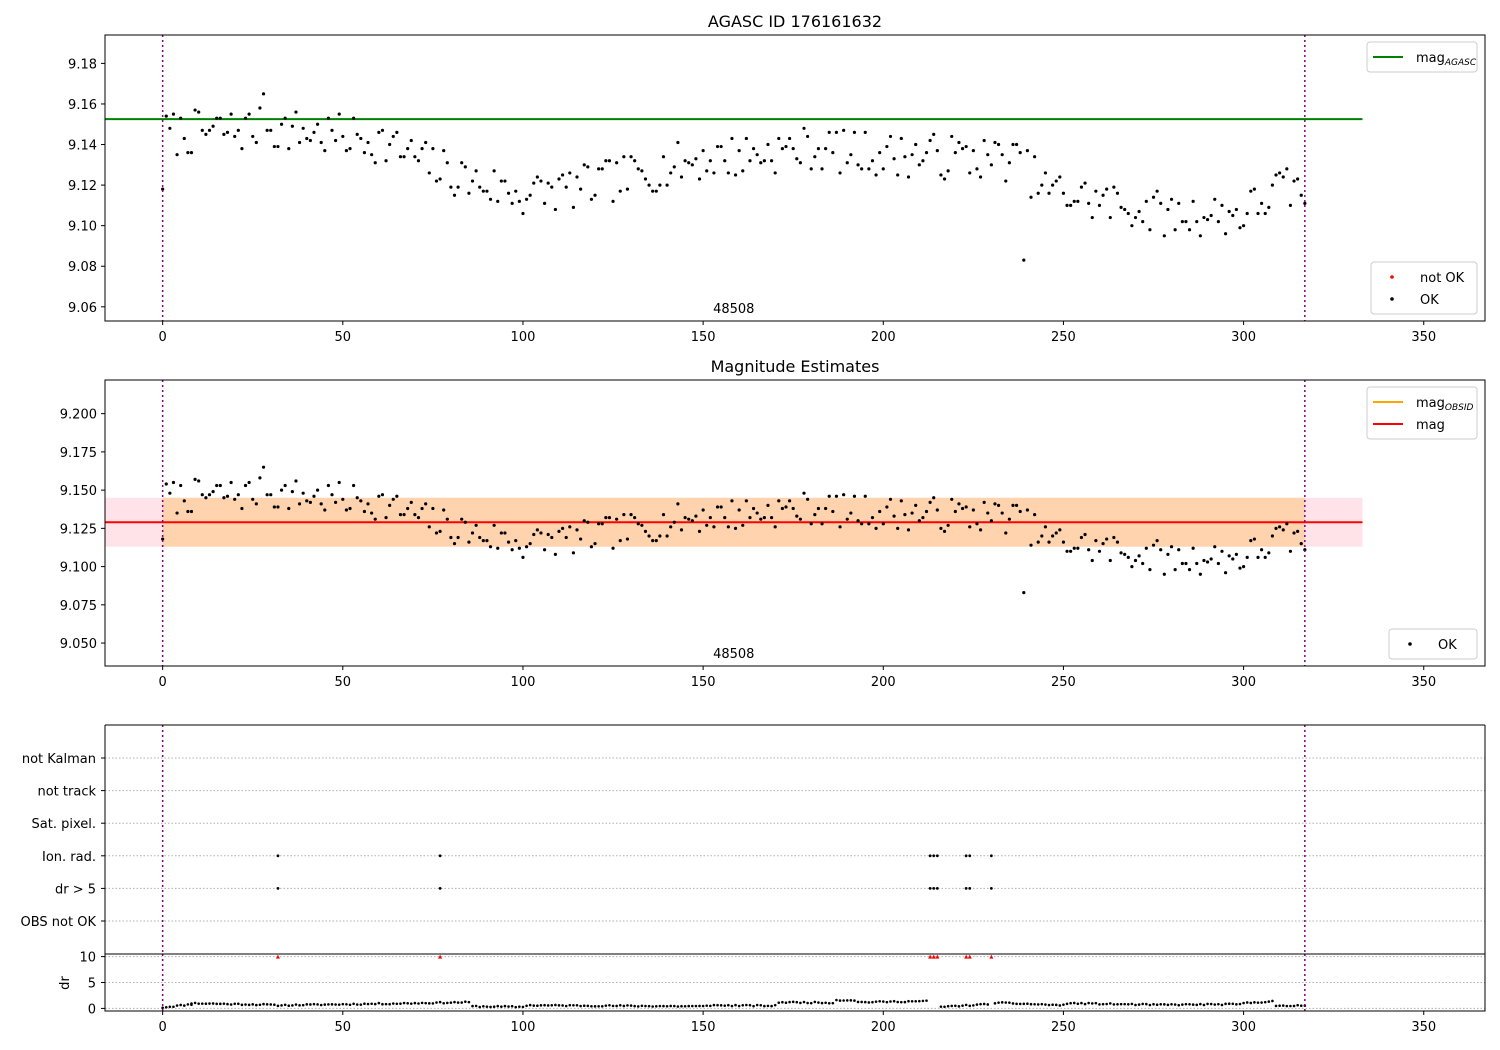 The image size is (1500, 1050). I want to click on agasc-ytick-label: 9.18, so click(82, 64).